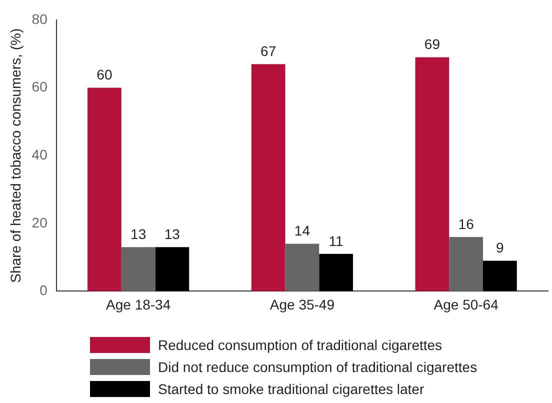  What do you see at coordinates (291, 389) in the screenshot?
I see `legend-label: Started to smoke traditional cigarettes later` at bounding box center [291, 389].